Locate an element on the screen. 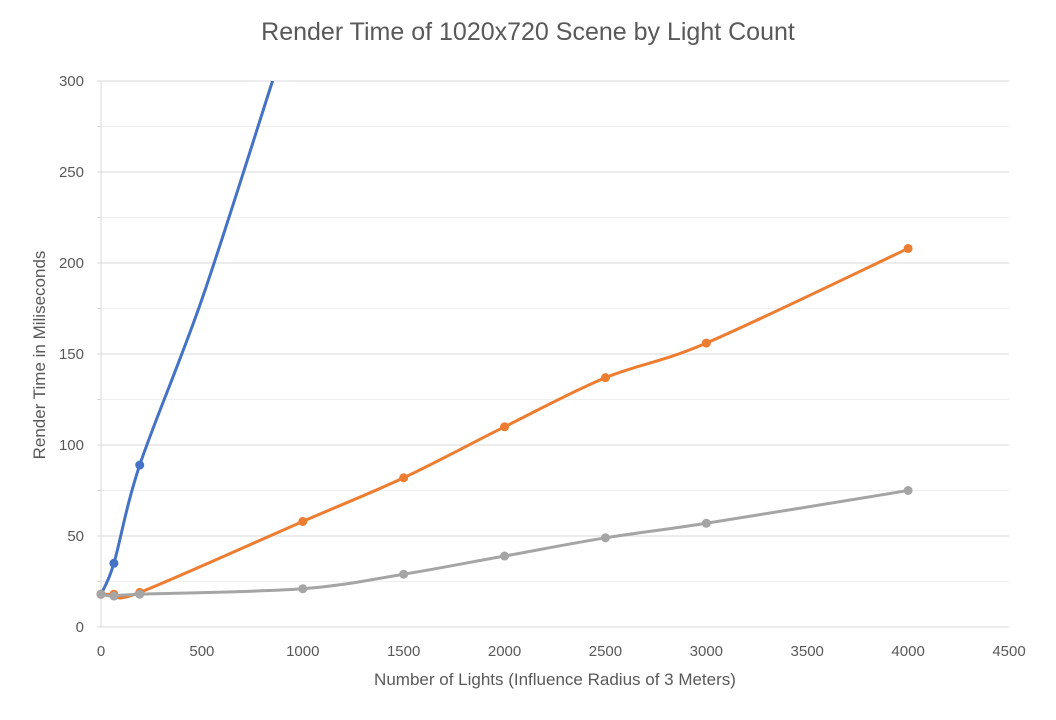 Image resolution: width=1056 pixels, height=720 pixels. y-axis-label: Render Time in Miliseconds is located at coordinates (39, 355).